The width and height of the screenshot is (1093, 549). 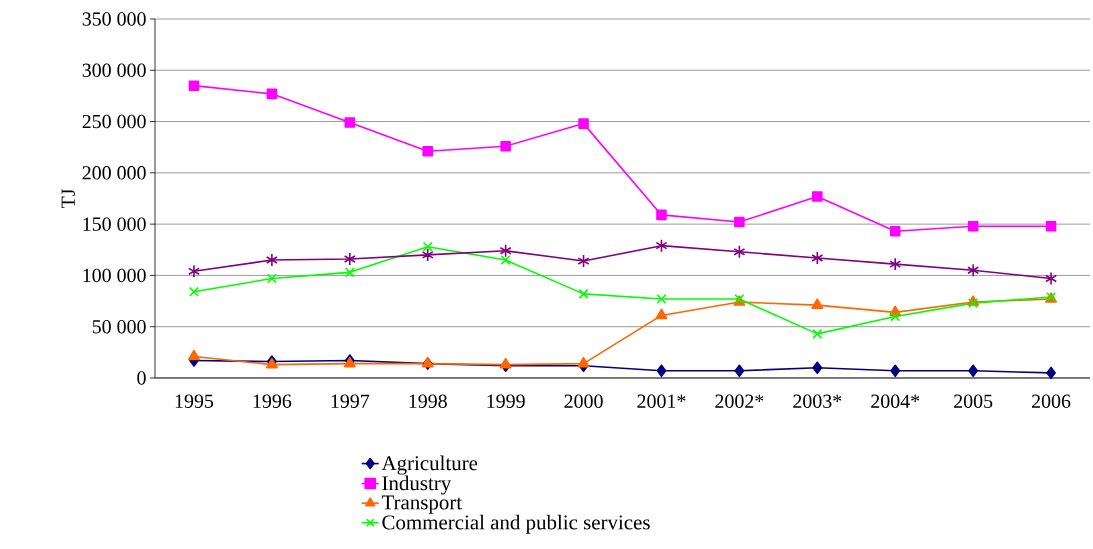 What do you see at coordinates (272, 401) in the screenshot?
I see `x-tick-label: 1996` at bounding box center [272, 401].